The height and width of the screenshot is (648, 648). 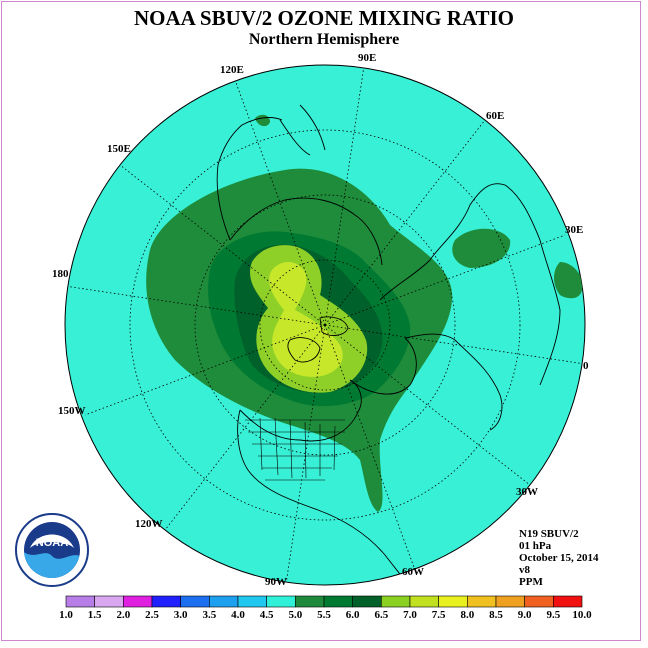 What do you see at coordinates (325, 482) in the screenshot?
I see `north-america-coast` at bounding box center [325, 482].